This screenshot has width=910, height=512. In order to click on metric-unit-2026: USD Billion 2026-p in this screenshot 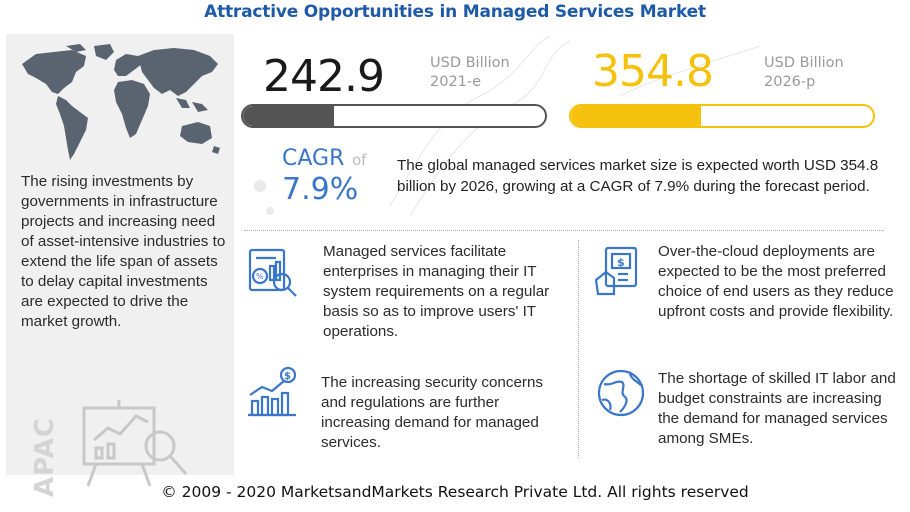, I will do `click(804, 72)`.